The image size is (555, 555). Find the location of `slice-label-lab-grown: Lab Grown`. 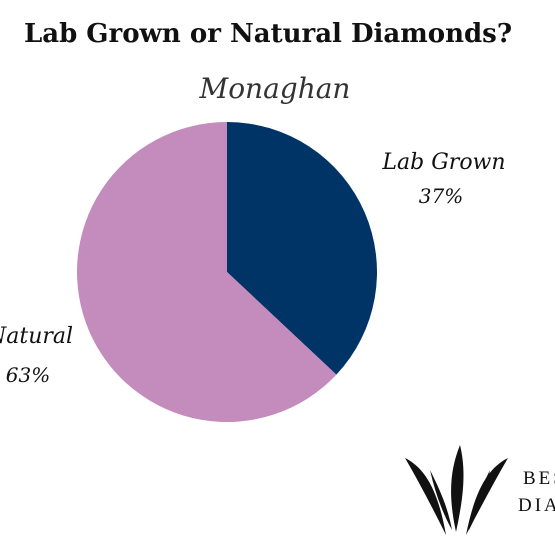

slice-label-lab-grown: Lab Grown is located at coordinates (443, 162).